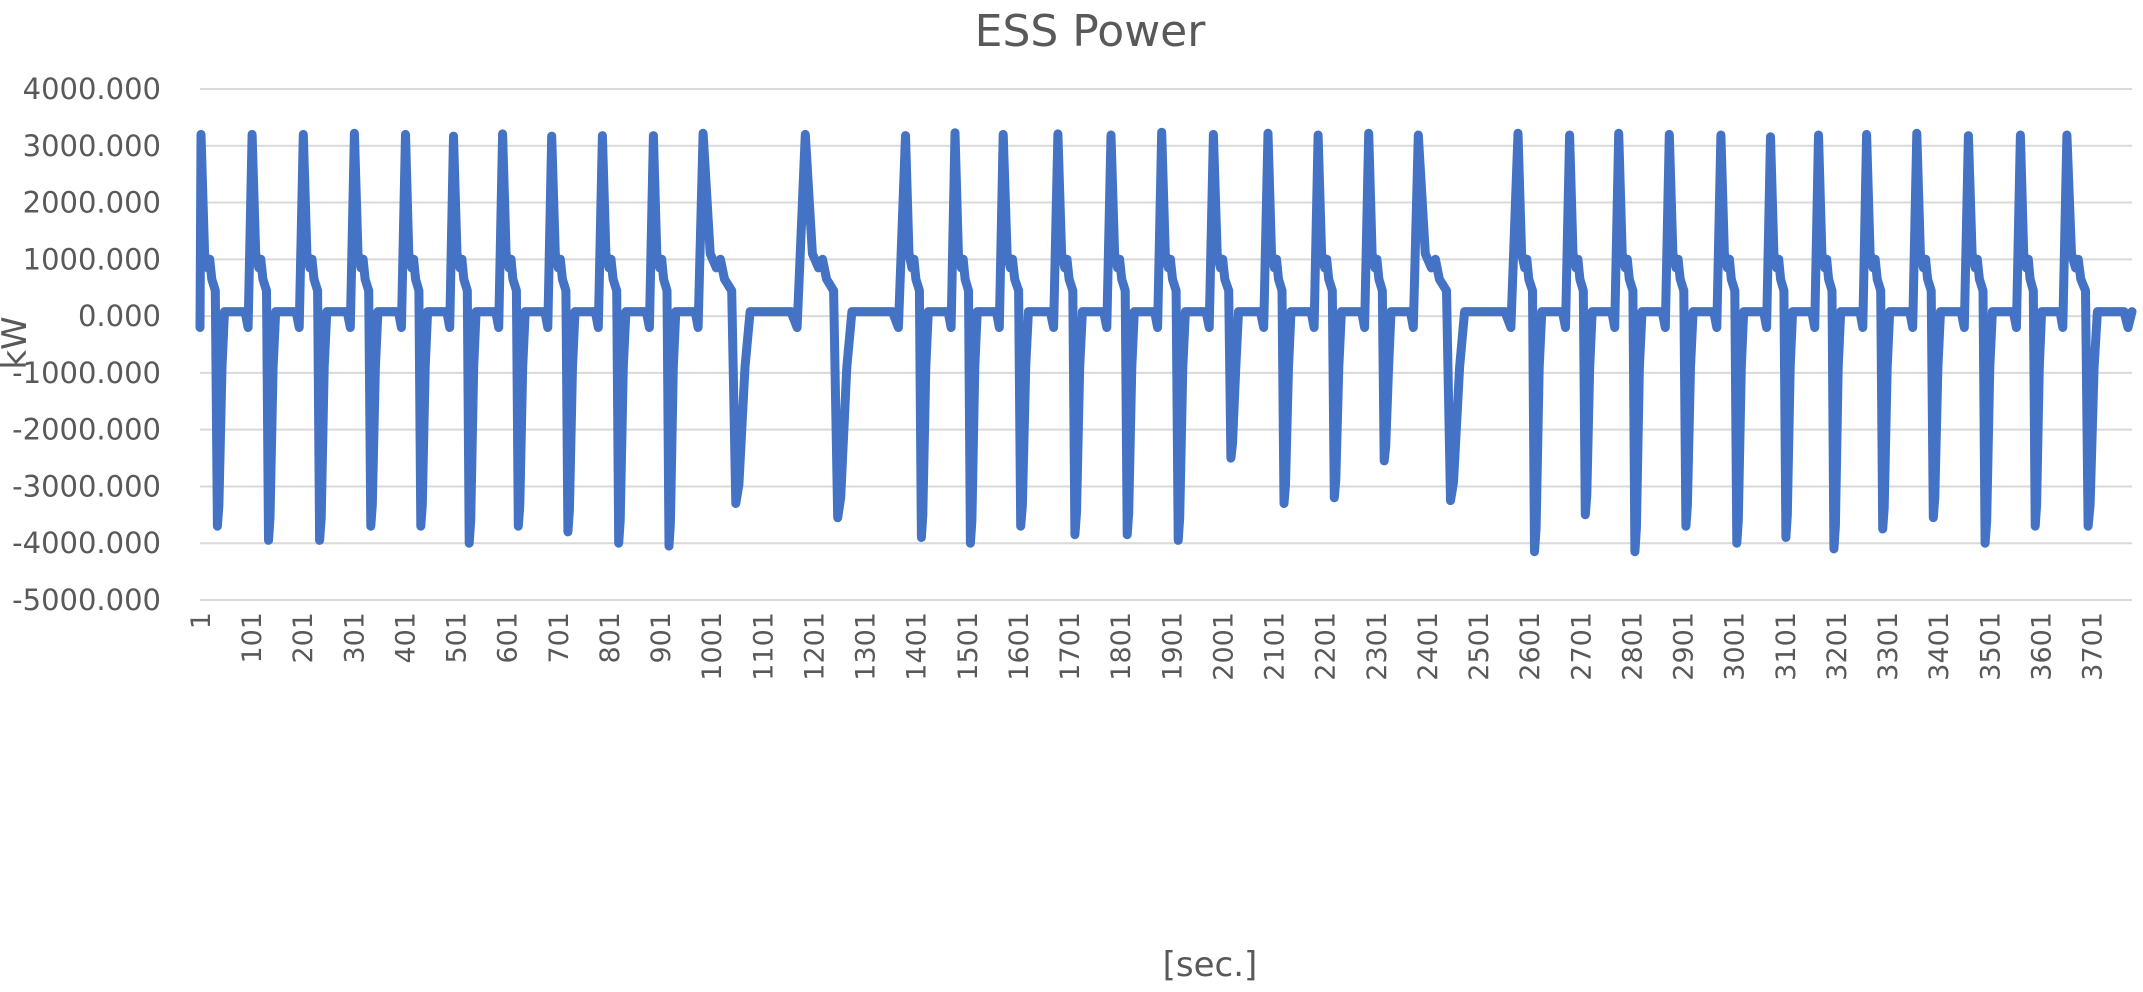  What do you see at coordinates (712, 646) in the screenshot?
I see `x-tick-label: 1001` at bounding box center [712, 646].